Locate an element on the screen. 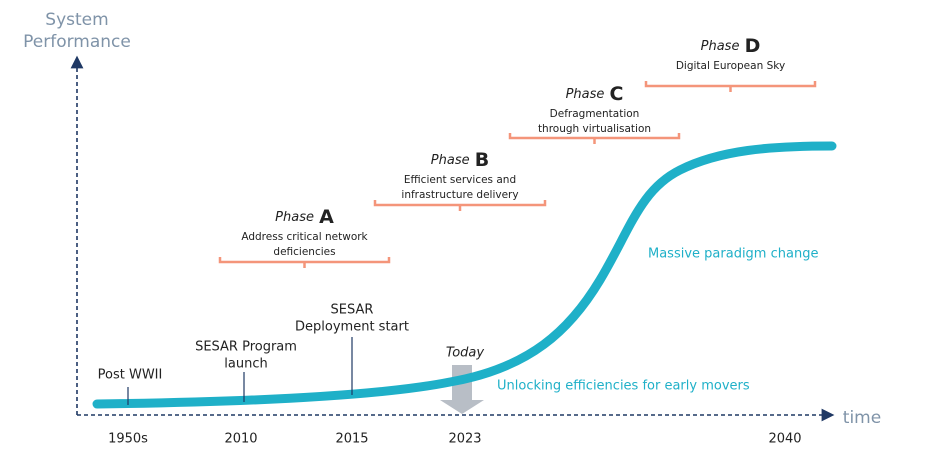 This screenshot has height=455, width=936. phase-letter: C is located at coordinates (616, 94).